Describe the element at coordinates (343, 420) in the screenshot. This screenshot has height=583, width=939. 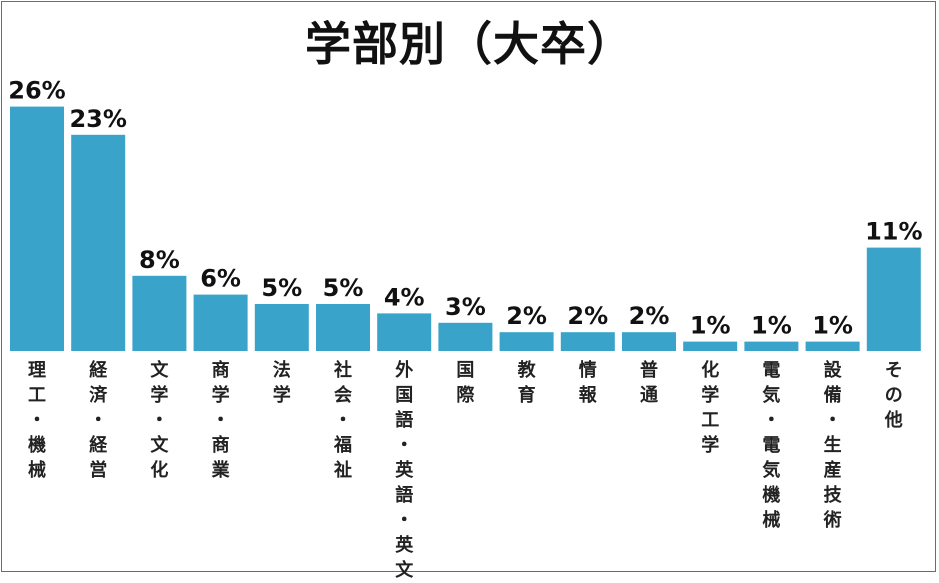
I see `category-label: 社会・福祉` at that location.